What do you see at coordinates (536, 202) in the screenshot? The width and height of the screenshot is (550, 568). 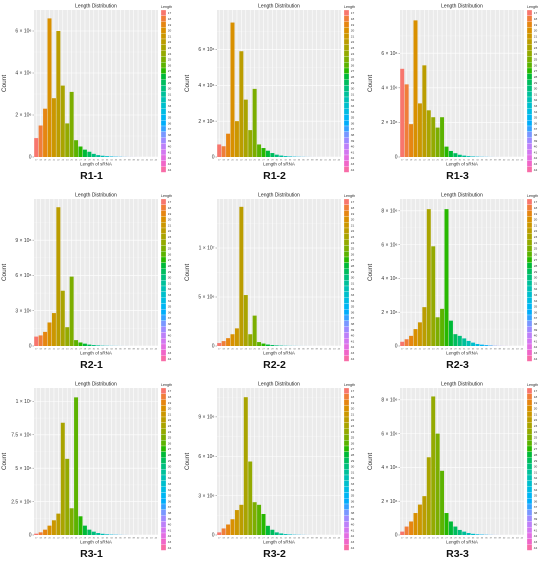 I see `legend-label: 17` at bounding box center [536, 202].